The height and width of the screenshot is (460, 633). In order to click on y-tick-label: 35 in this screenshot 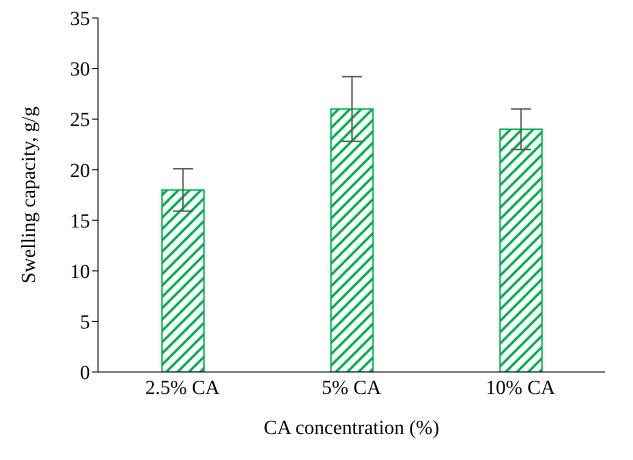, I will do `click(80, 19)`.